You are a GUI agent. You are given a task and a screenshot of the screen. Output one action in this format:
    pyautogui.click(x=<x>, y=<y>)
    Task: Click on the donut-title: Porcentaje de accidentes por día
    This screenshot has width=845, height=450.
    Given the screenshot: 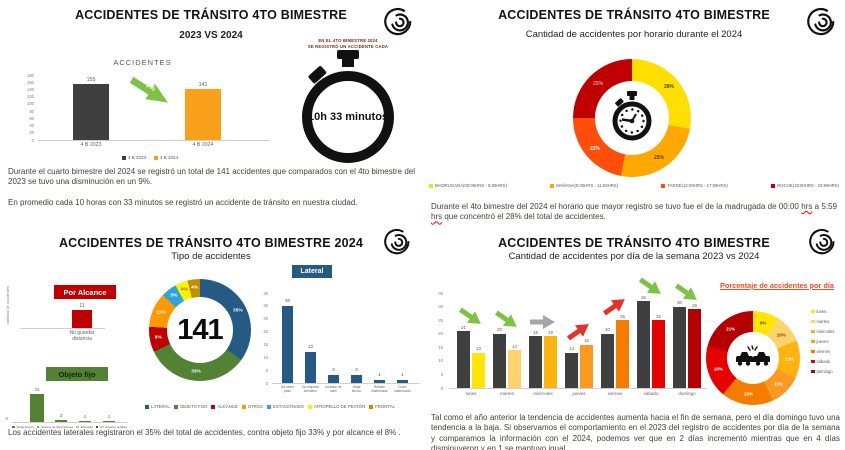 What is the action you would take?
    pyautogui.click(x=777, y=285)
    